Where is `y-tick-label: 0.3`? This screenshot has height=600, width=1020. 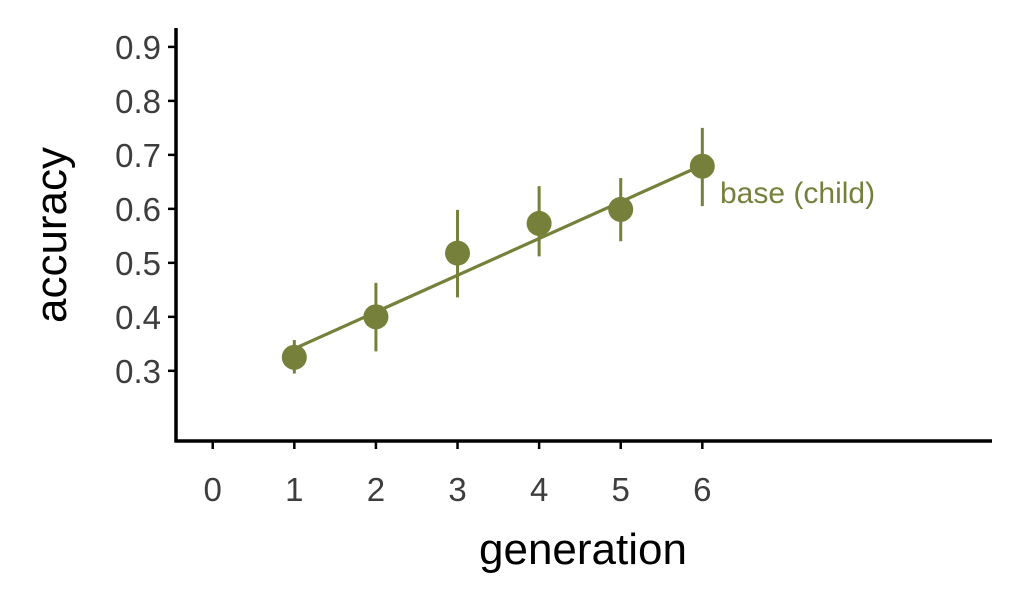 y-tick-label: 0.3 is located at coordinates (138, 371).